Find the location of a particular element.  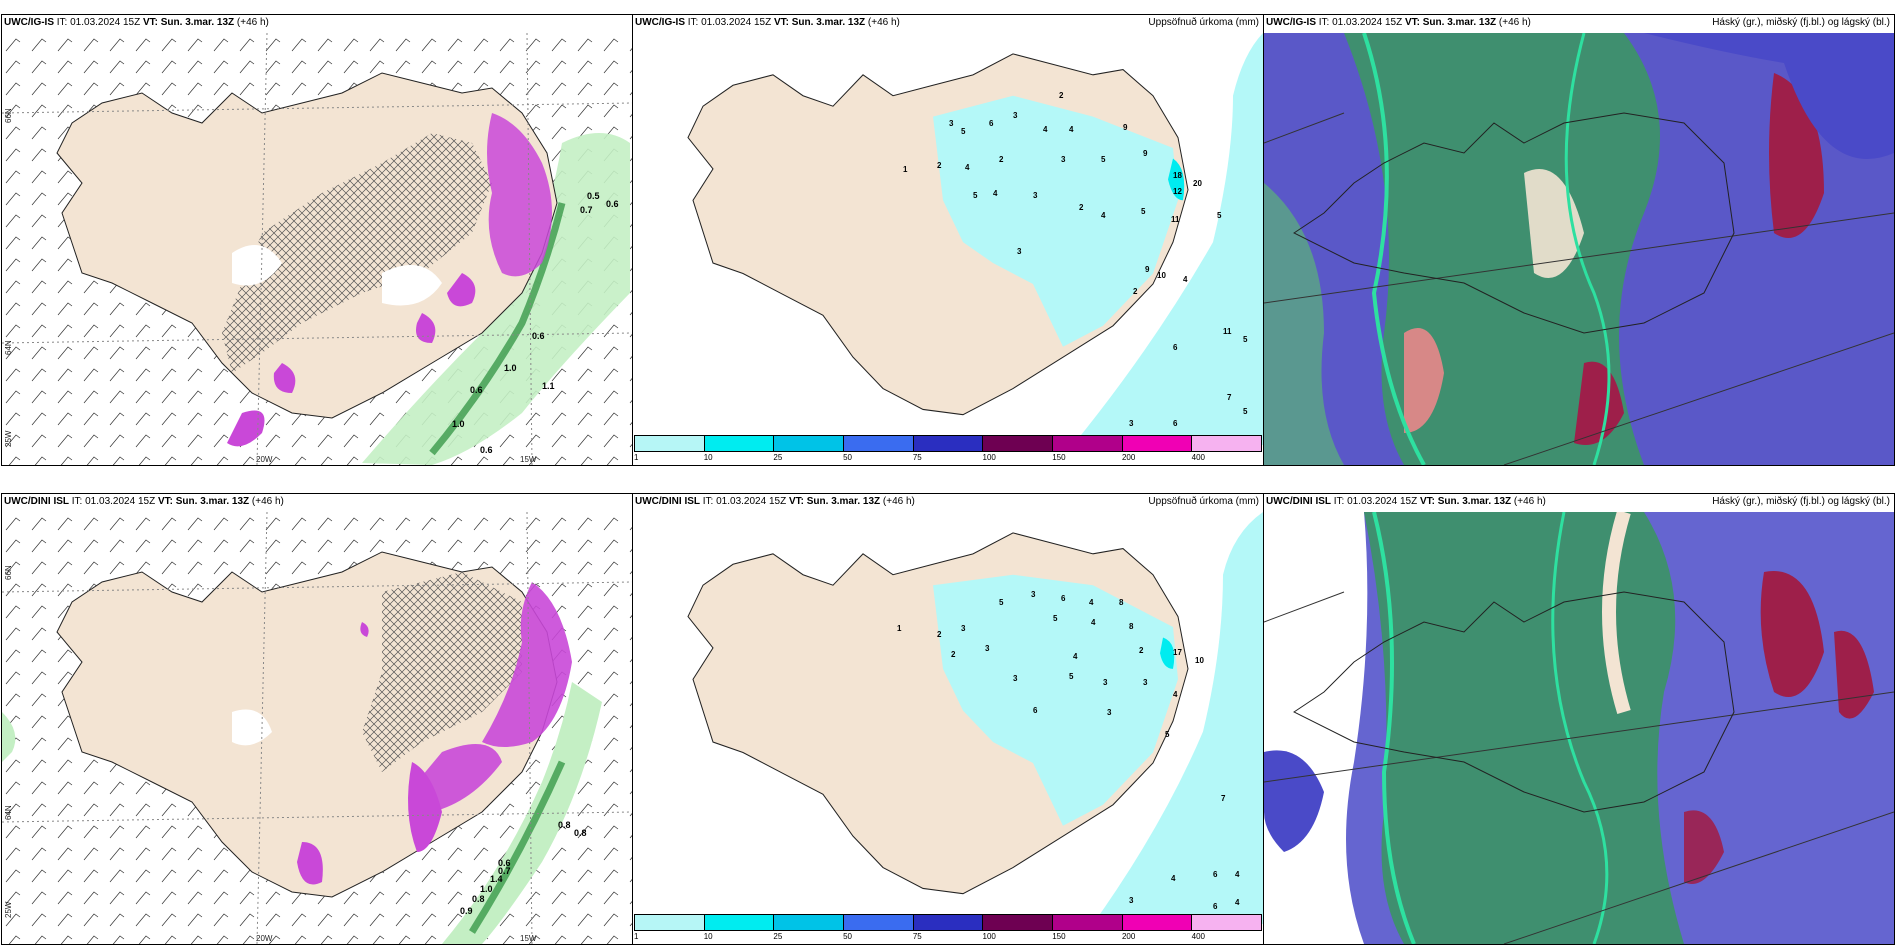

axis-label-15w: 15W is located at coordinates (528, 938).